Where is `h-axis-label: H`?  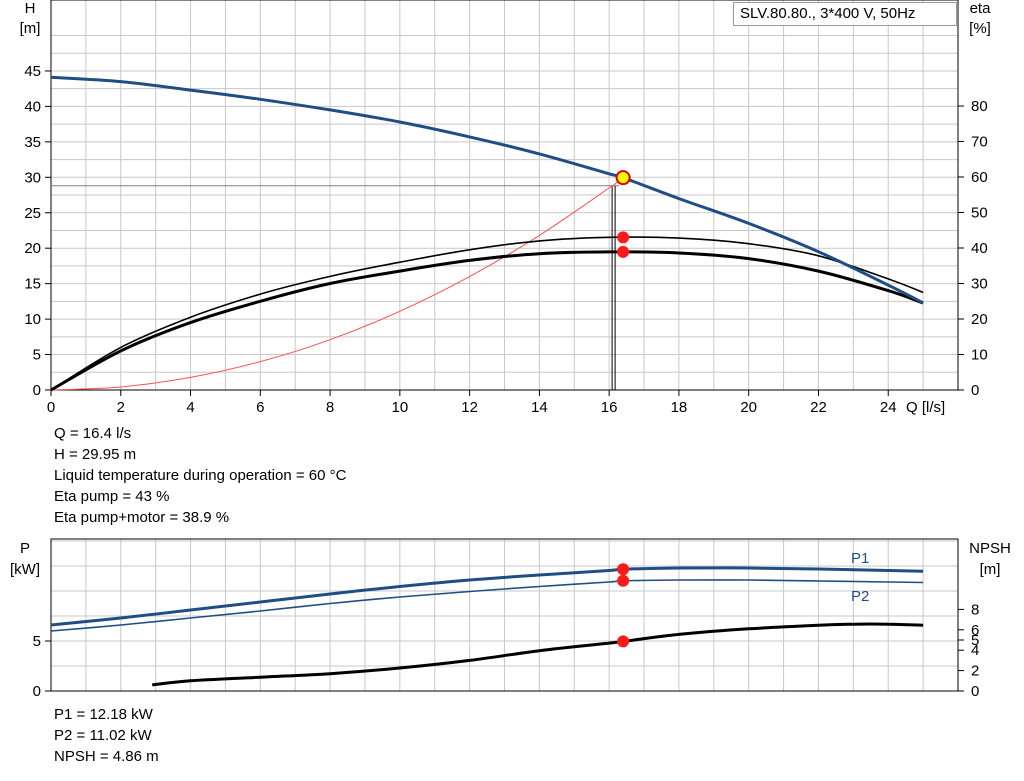 h-axis-label: H is located at coordinates (30, 8).